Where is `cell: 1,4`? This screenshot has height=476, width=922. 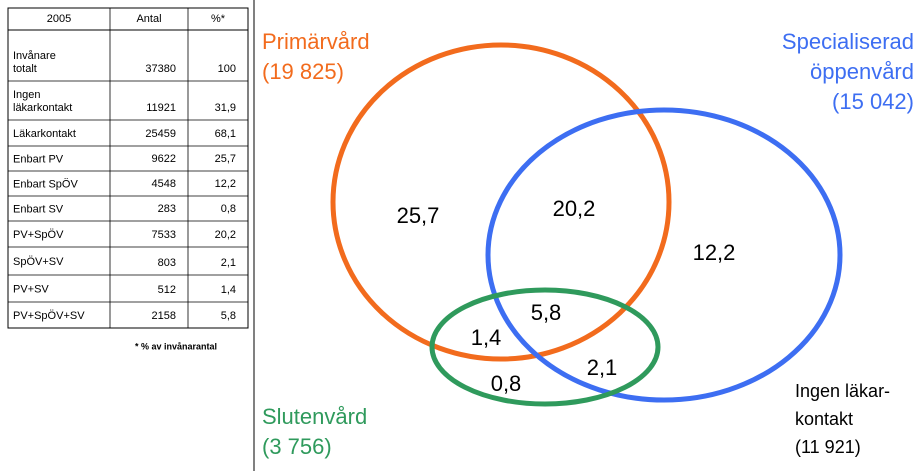 cell: 1,4 is located at coordinates (228, 290).